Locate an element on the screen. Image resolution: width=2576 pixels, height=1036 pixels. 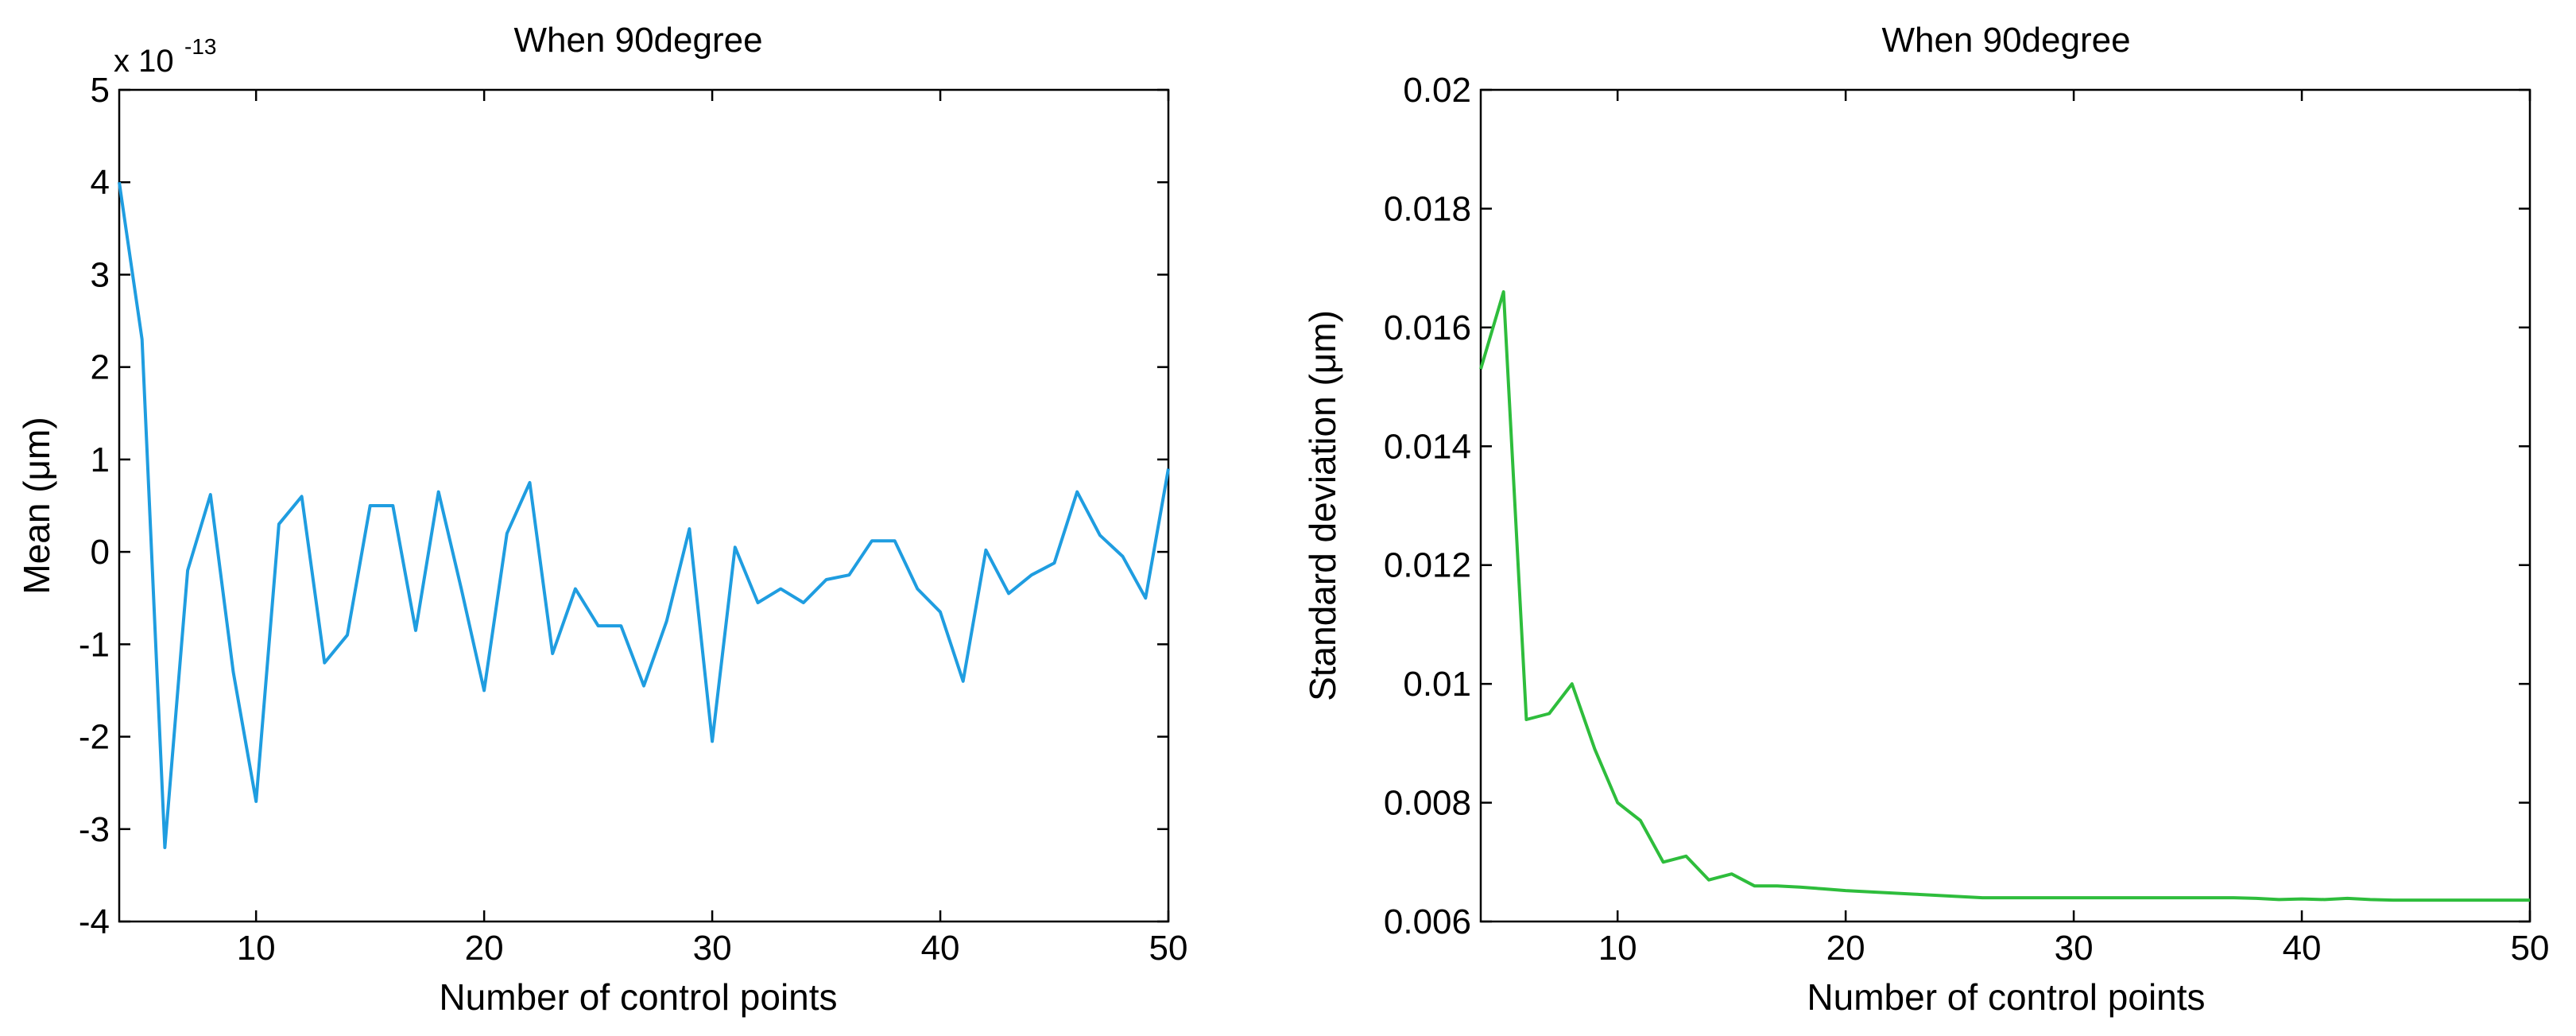
mean-x-tick-label: 50 is located at coordinates (1168, 948).